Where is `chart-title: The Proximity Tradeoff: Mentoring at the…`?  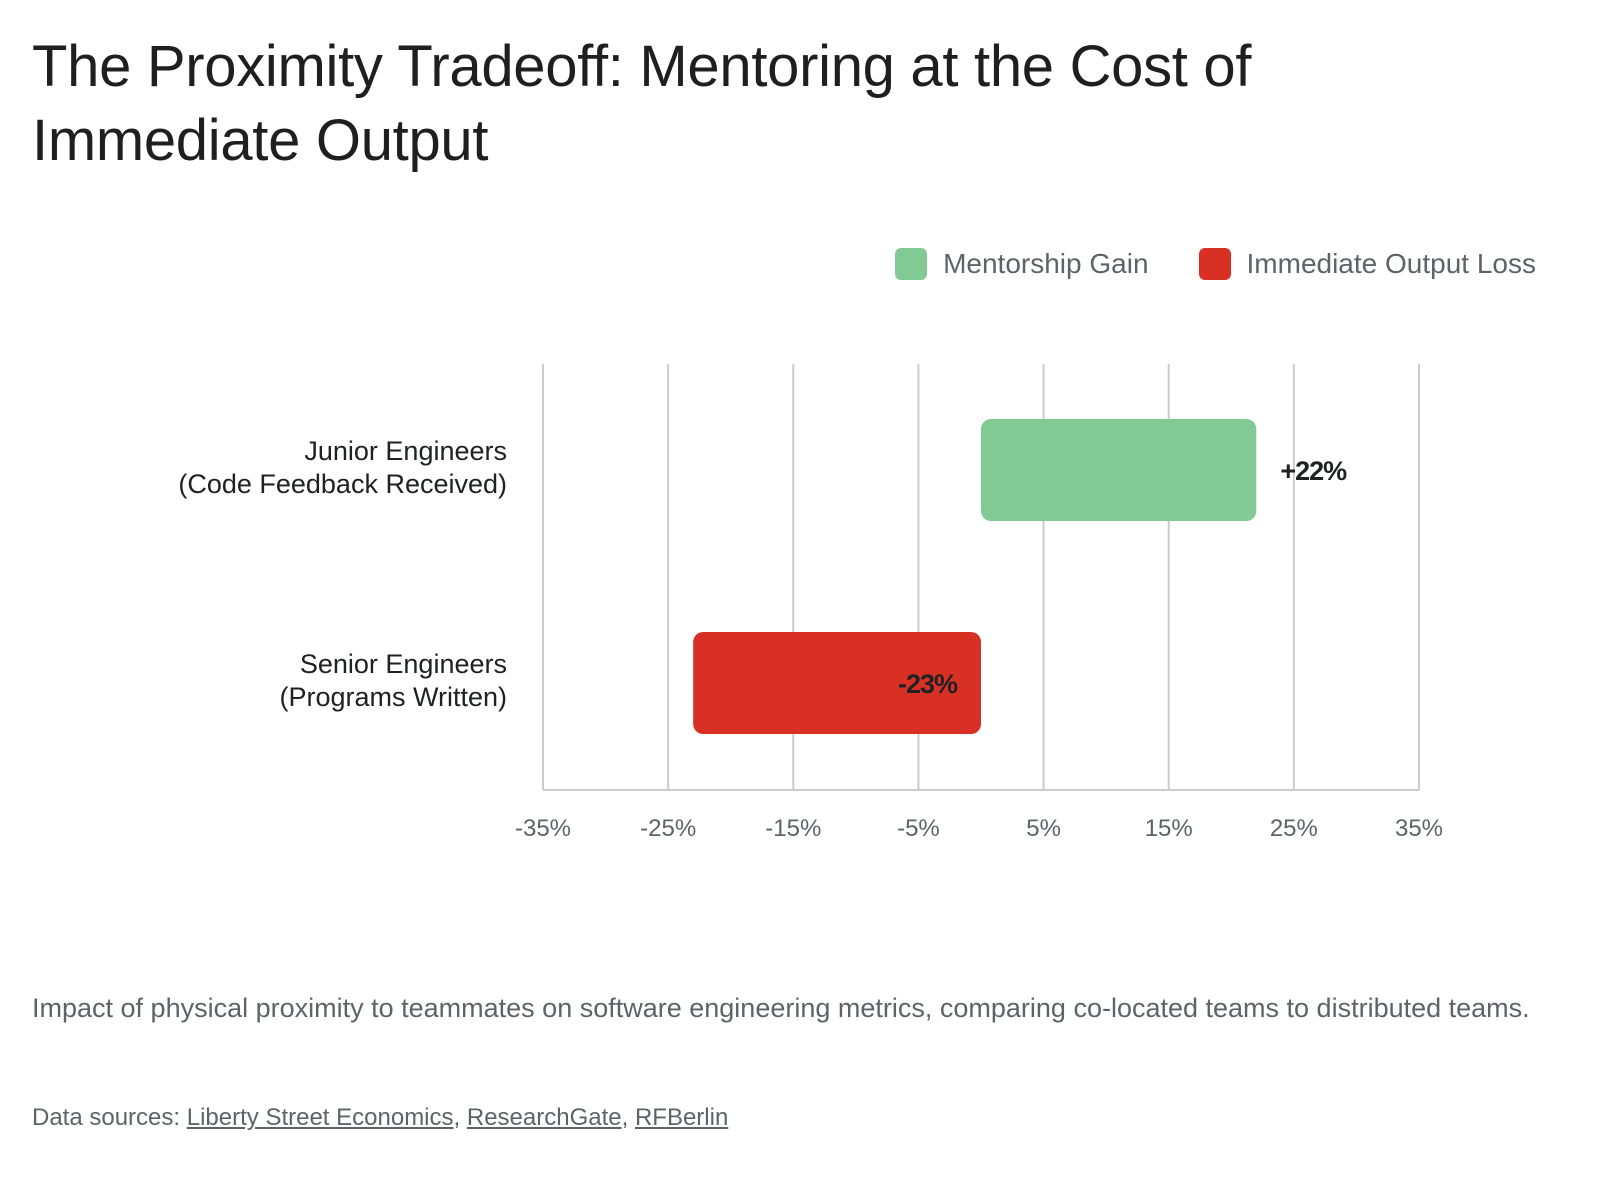 chart-title: The Proximity Tradeoff: Mentoring at the… is located at coordinates (642, 103).